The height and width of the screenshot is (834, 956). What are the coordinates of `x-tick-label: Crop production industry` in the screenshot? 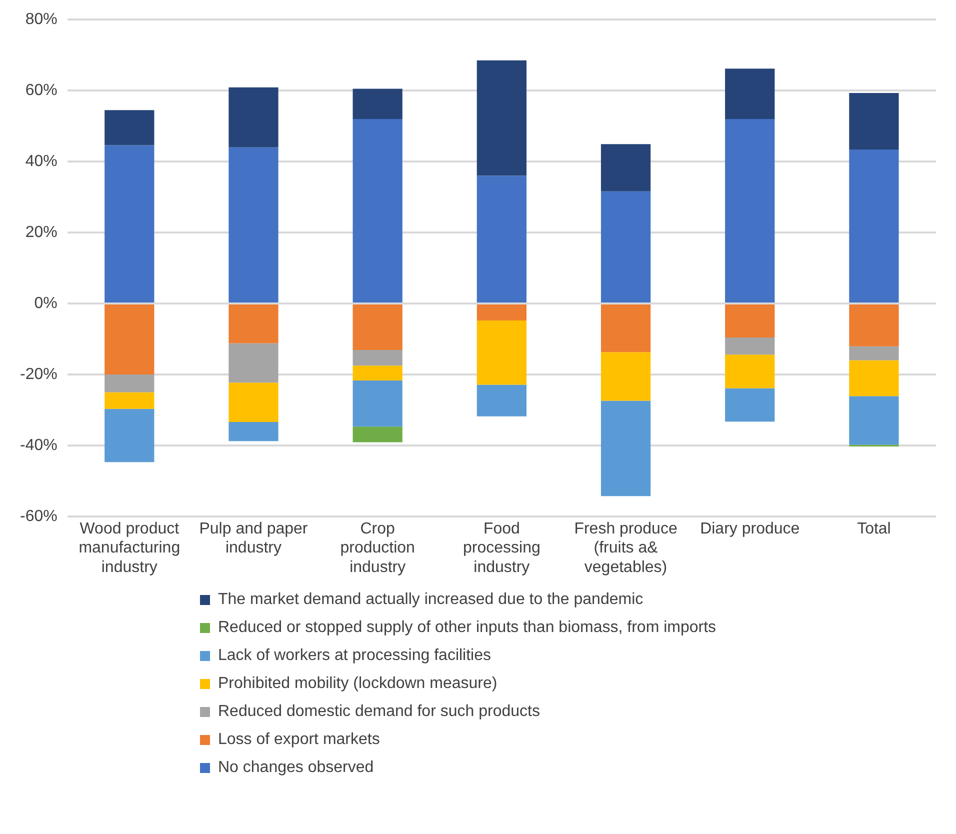 It's located at (377, 548).